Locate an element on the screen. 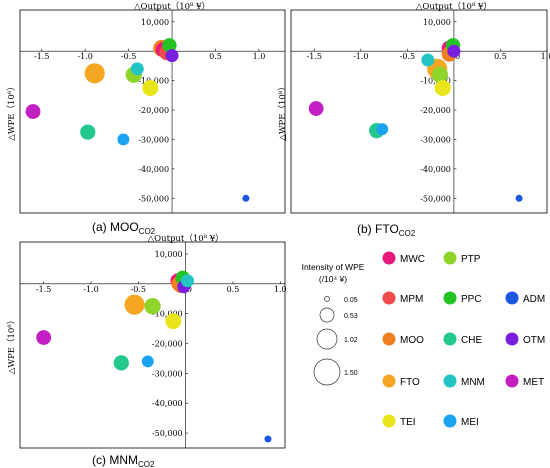  panel-caption: (c) MNMCO2 is located at coordinates (123, 460).